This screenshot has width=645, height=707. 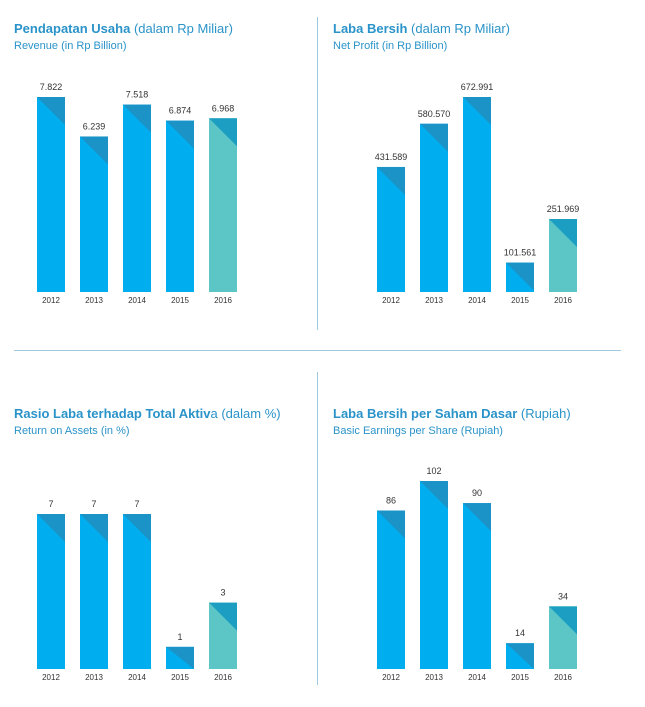 I want to click on data-label: 90, so click(x=477, y=493).